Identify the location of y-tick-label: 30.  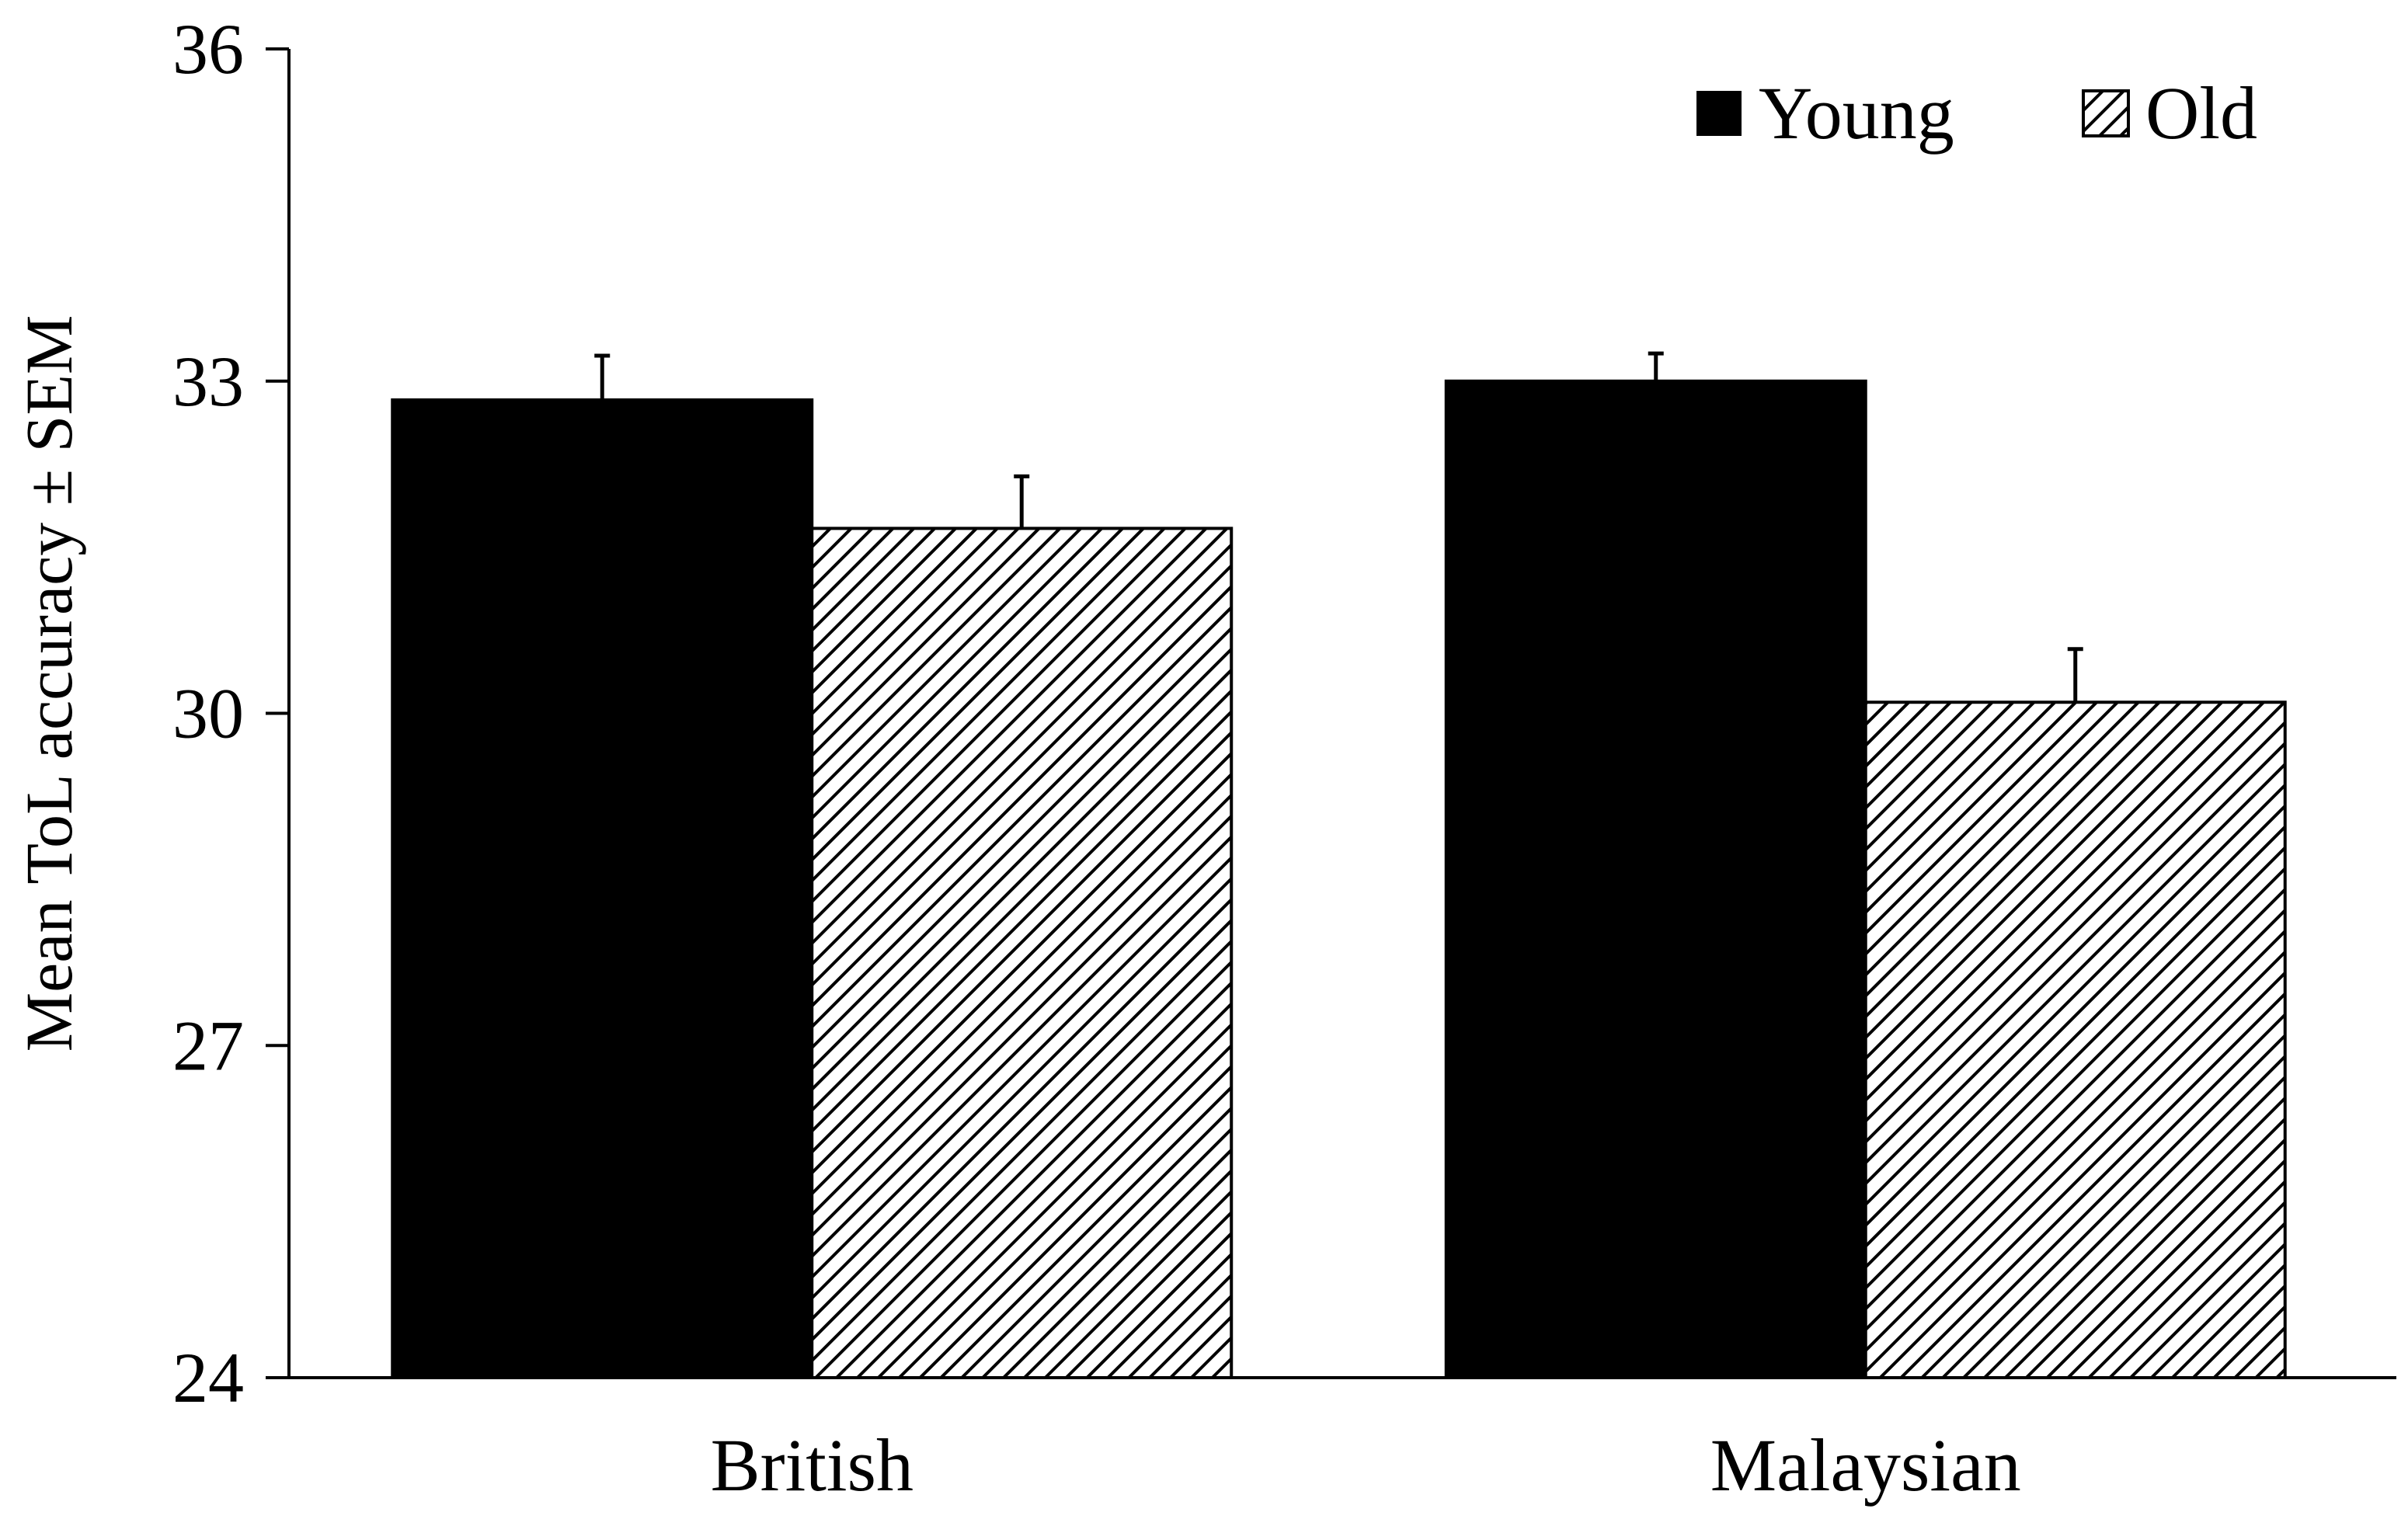
(208, 714).